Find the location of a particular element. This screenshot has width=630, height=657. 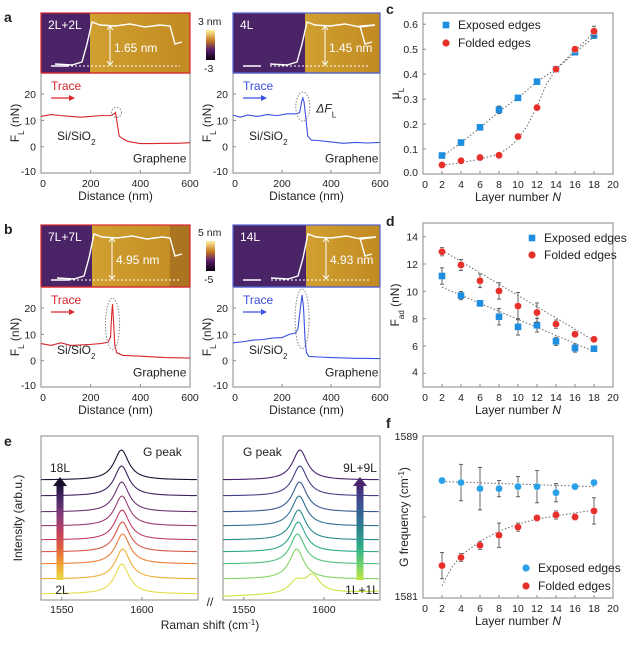

afm-label: 7L+7L is located at coordinates (65, 237).